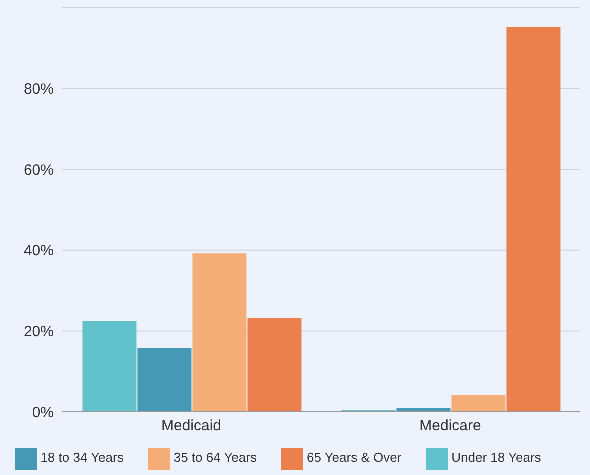  I want to click on y-tick-label: 60%, so click(39, 170).